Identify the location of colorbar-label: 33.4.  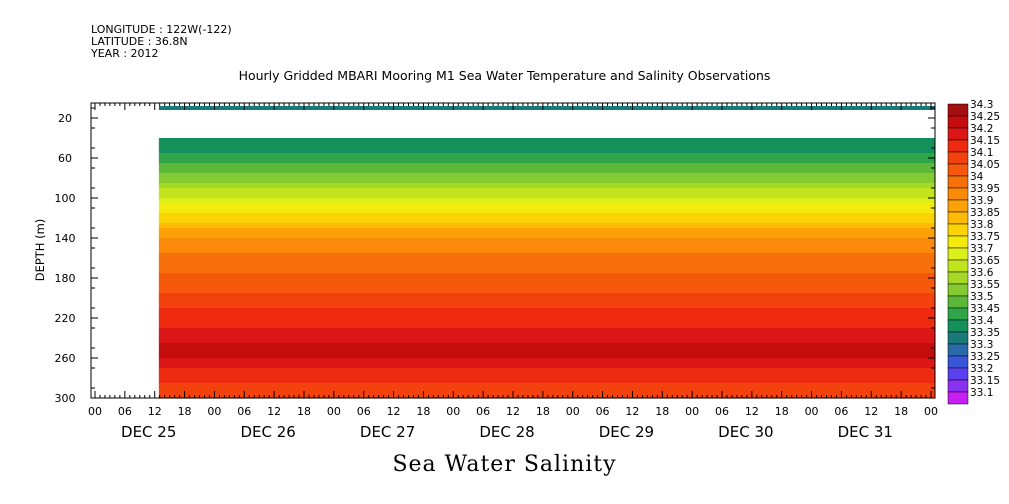
(982, 321).